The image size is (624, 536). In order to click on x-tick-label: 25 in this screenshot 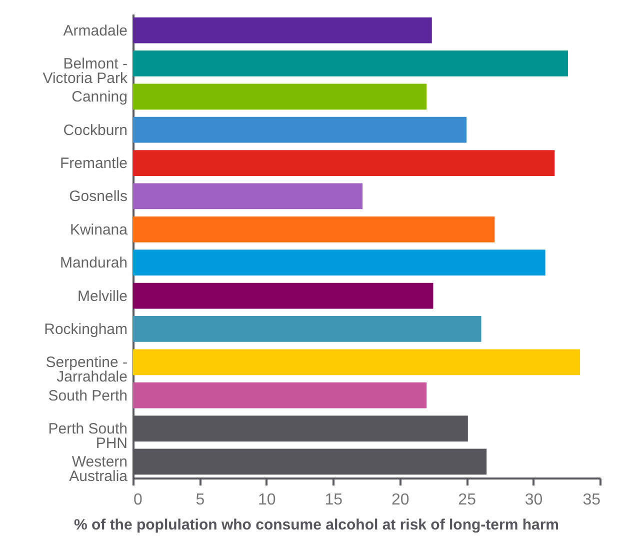, I will do `click(467, 500)`.